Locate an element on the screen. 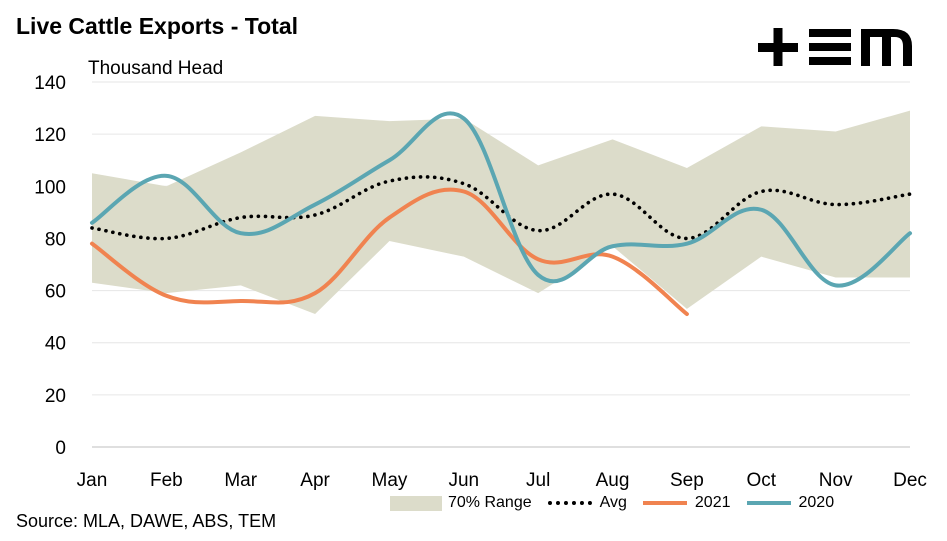 Image resolution: width=947 pixels, height=541 pixels. legend-label-2020: 2020 is located at coordinates (816, 502).